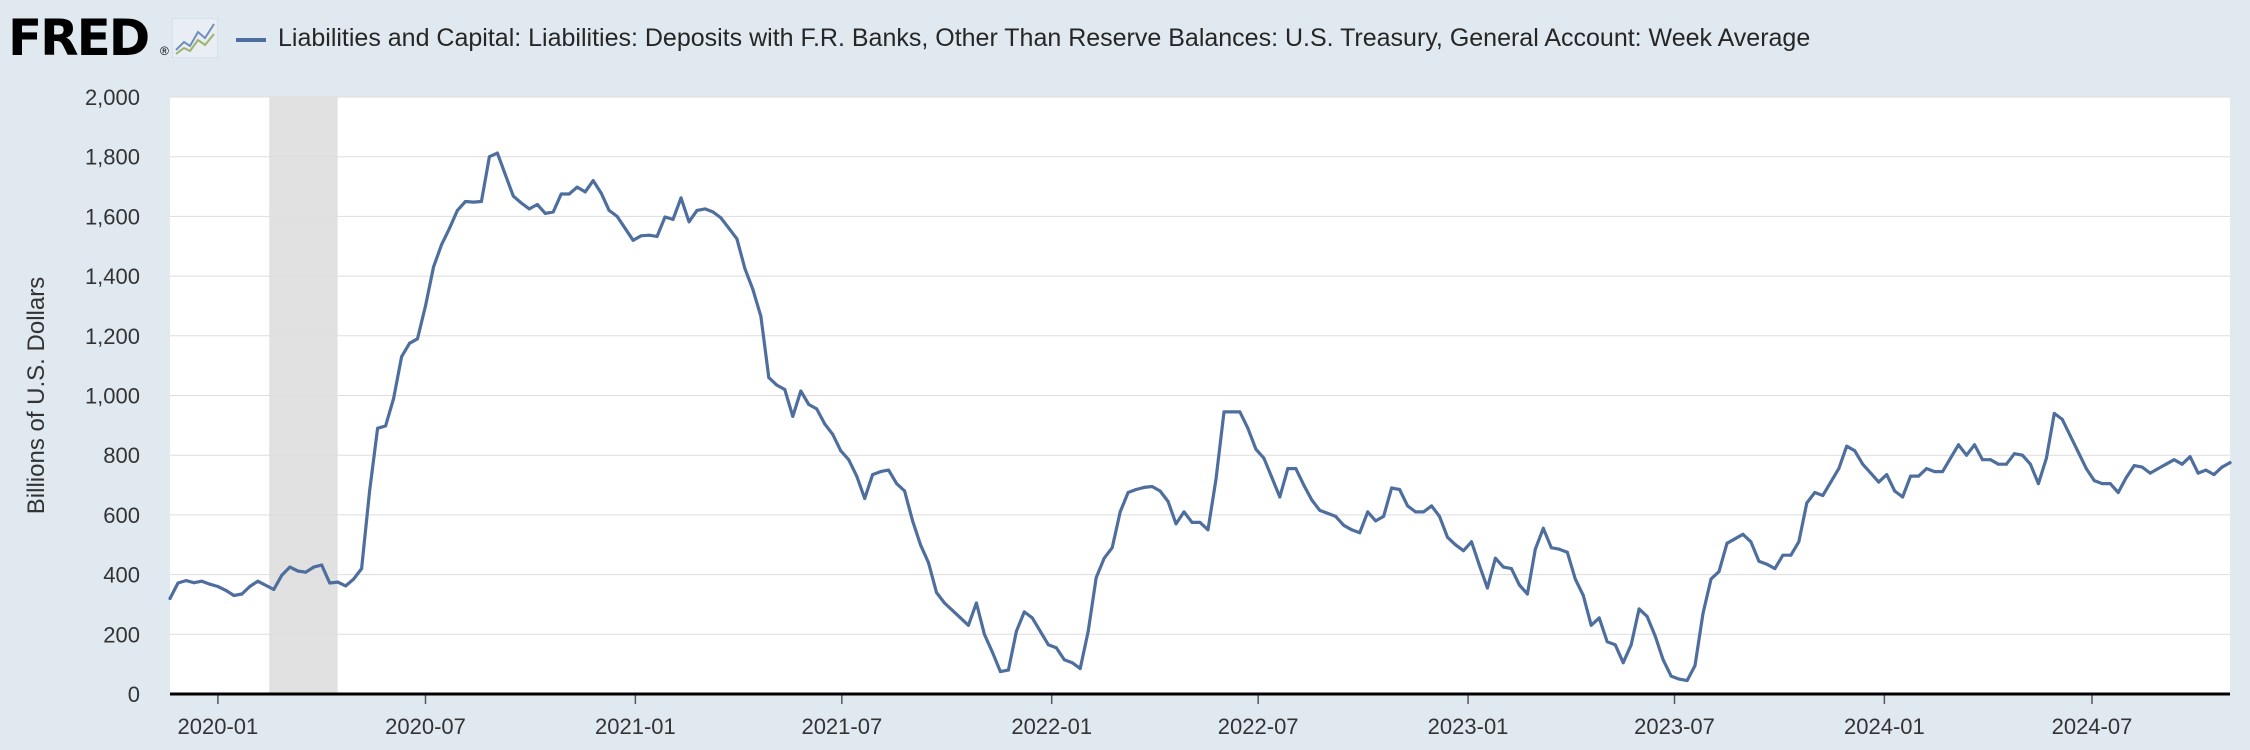 This screenshot has height=750, width=2250. What do you see at coordinates (112, 157) in the screenshot?
I see `y-tick-label: 1,800` at bounding box center [112, 157].